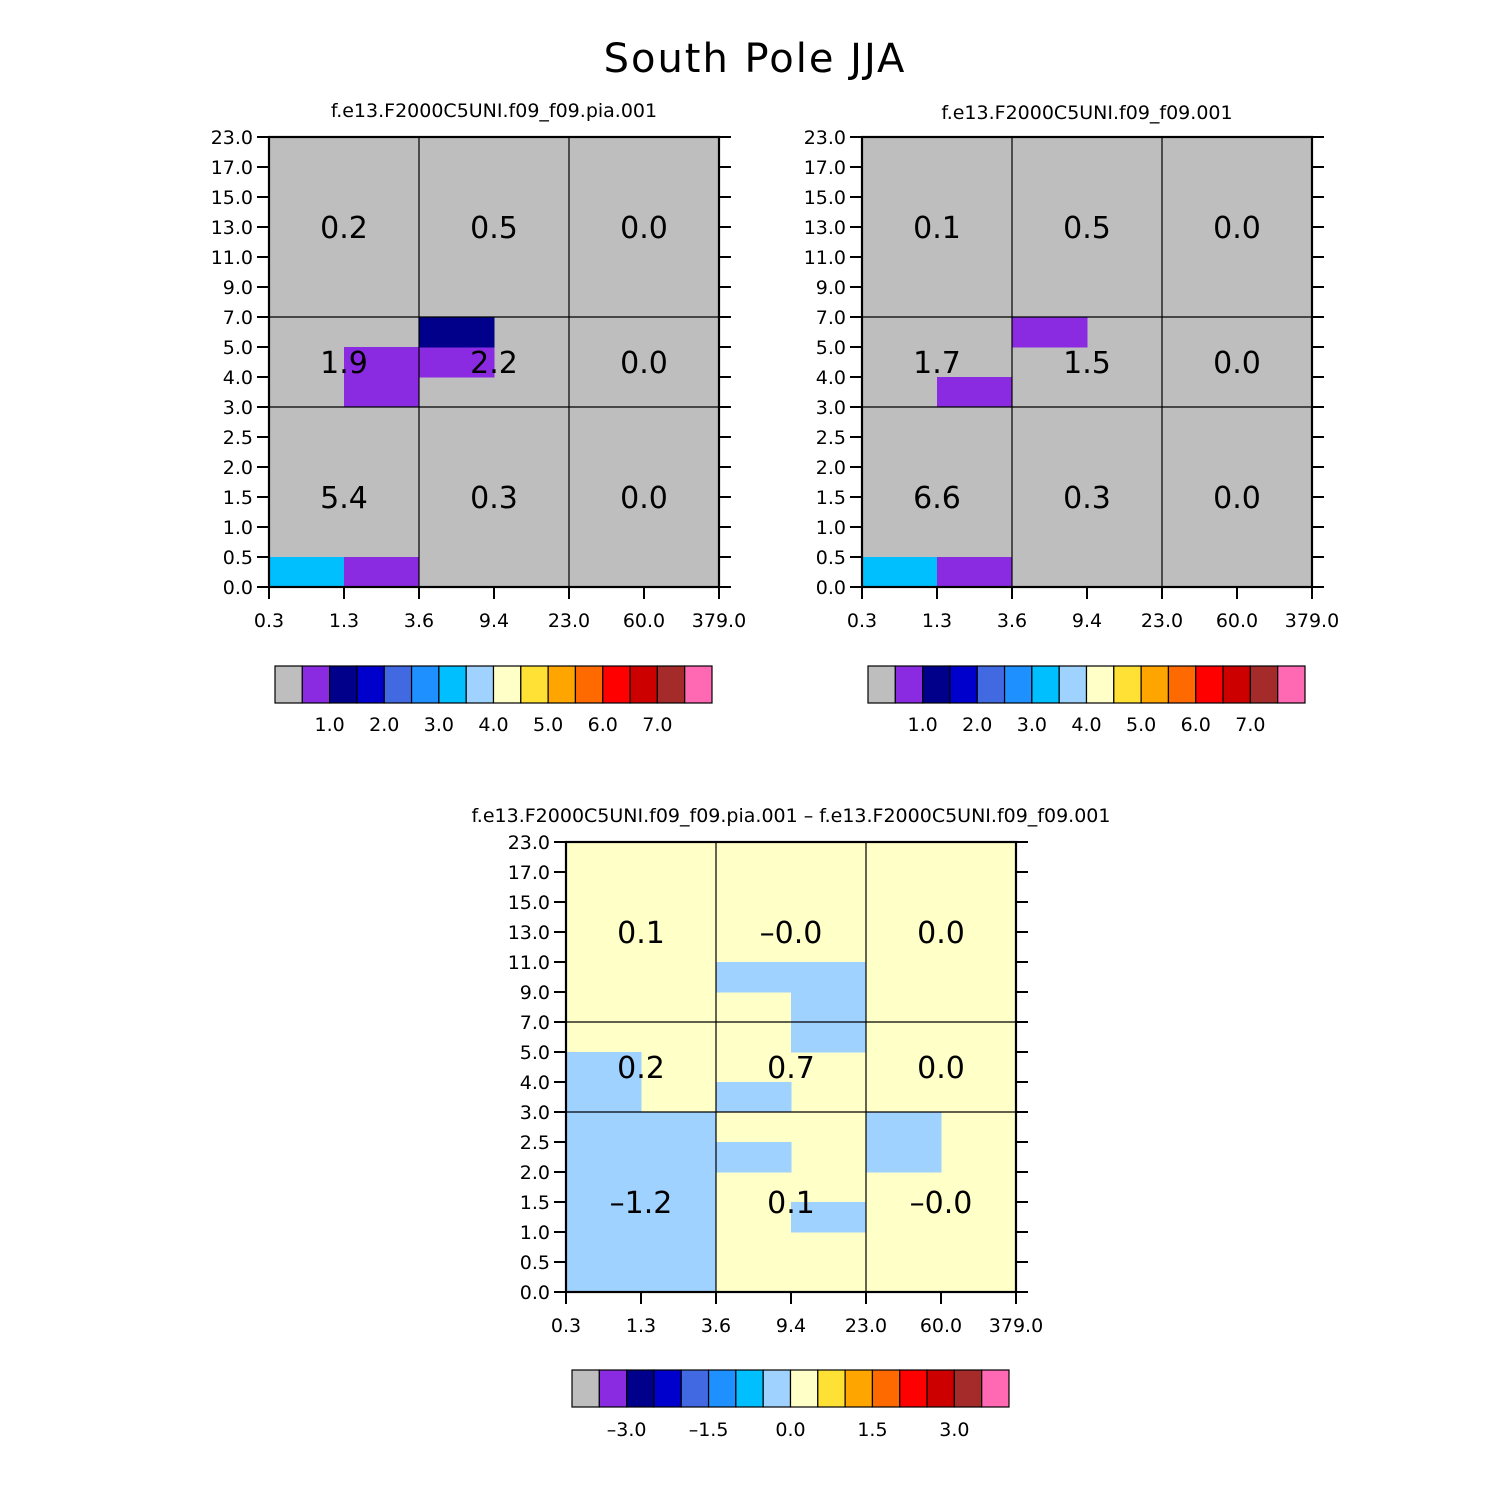  I want to click on y-tick-label: 1.5, so click(535, 1203).